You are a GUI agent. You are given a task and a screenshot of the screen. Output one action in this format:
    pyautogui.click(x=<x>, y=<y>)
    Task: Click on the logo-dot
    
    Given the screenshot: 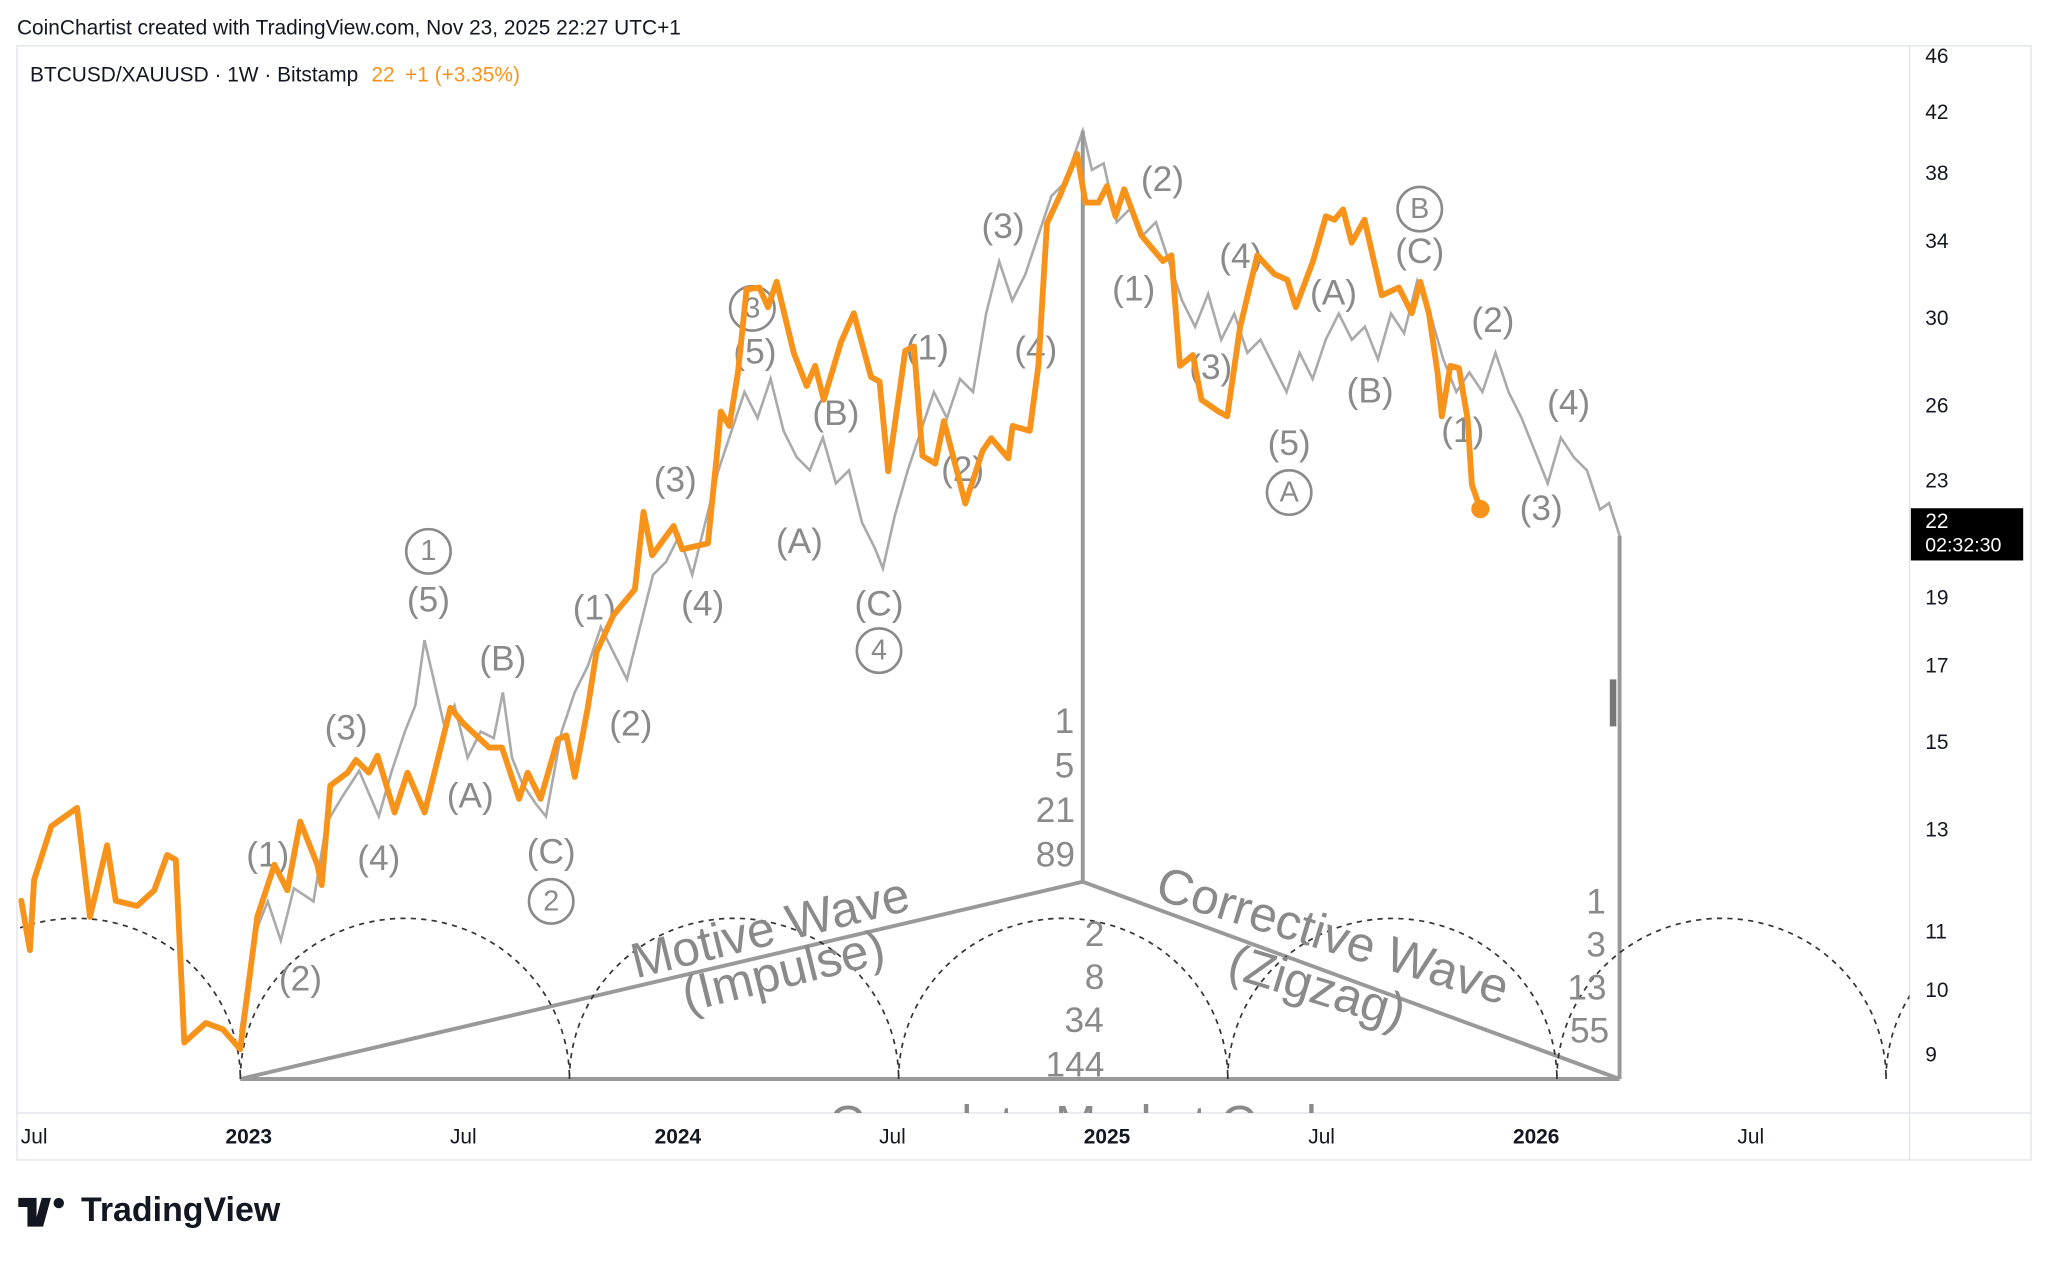 What is the action you would take?
    pyautogui.click(x=58, y=1203)
    